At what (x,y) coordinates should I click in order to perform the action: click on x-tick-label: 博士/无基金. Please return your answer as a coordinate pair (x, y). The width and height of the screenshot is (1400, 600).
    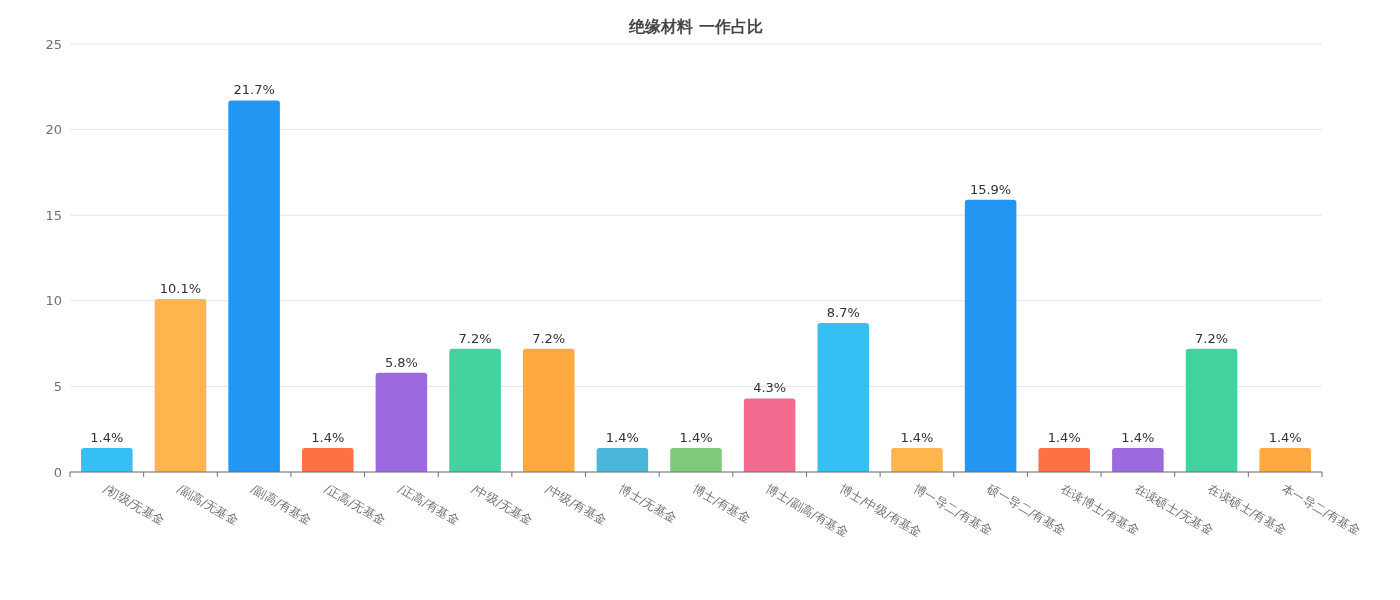
    Looking at the image, I should click on (648, 503).